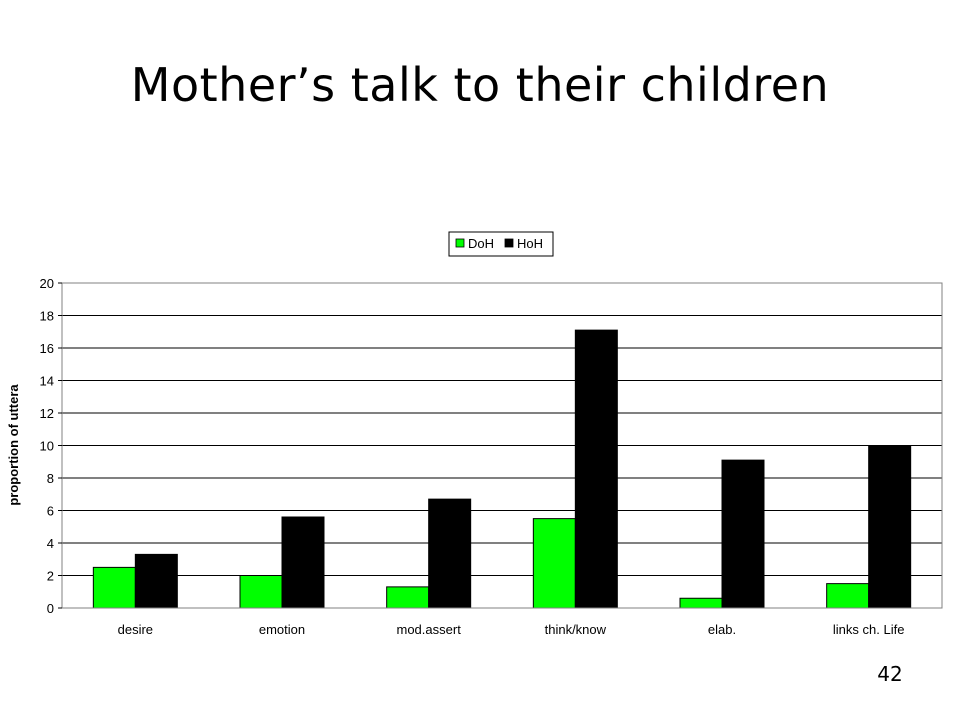  Describe the element at coordinates (135, 629) in the screenshot. I see `x-category-label: desire` at that location.